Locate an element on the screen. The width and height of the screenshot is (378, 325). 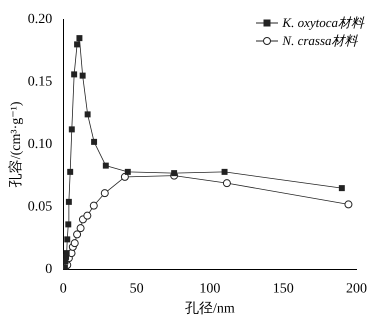
legend-label: K. oxytoca材料 is located at coordinates (323, 23).